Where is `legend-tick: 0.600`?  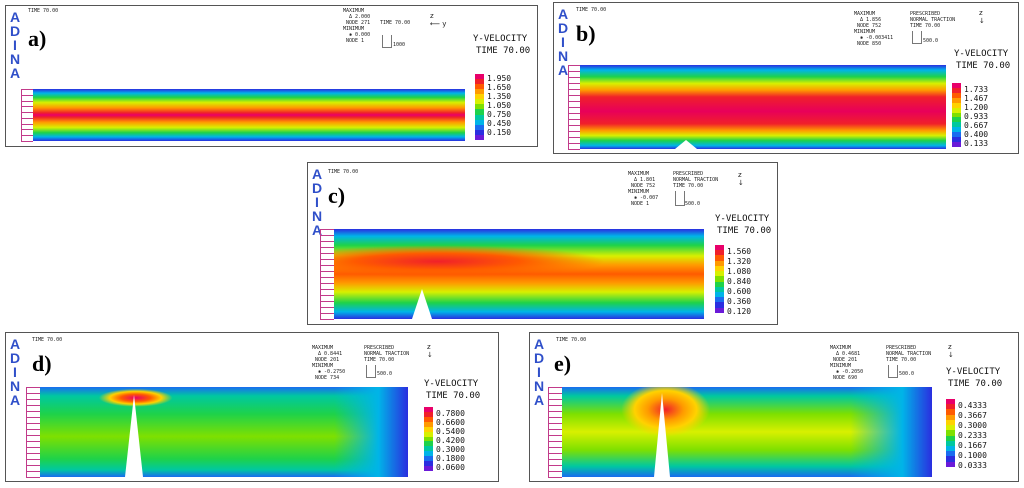
legend-tick: 0.600 is located at coordinates (739, 291).